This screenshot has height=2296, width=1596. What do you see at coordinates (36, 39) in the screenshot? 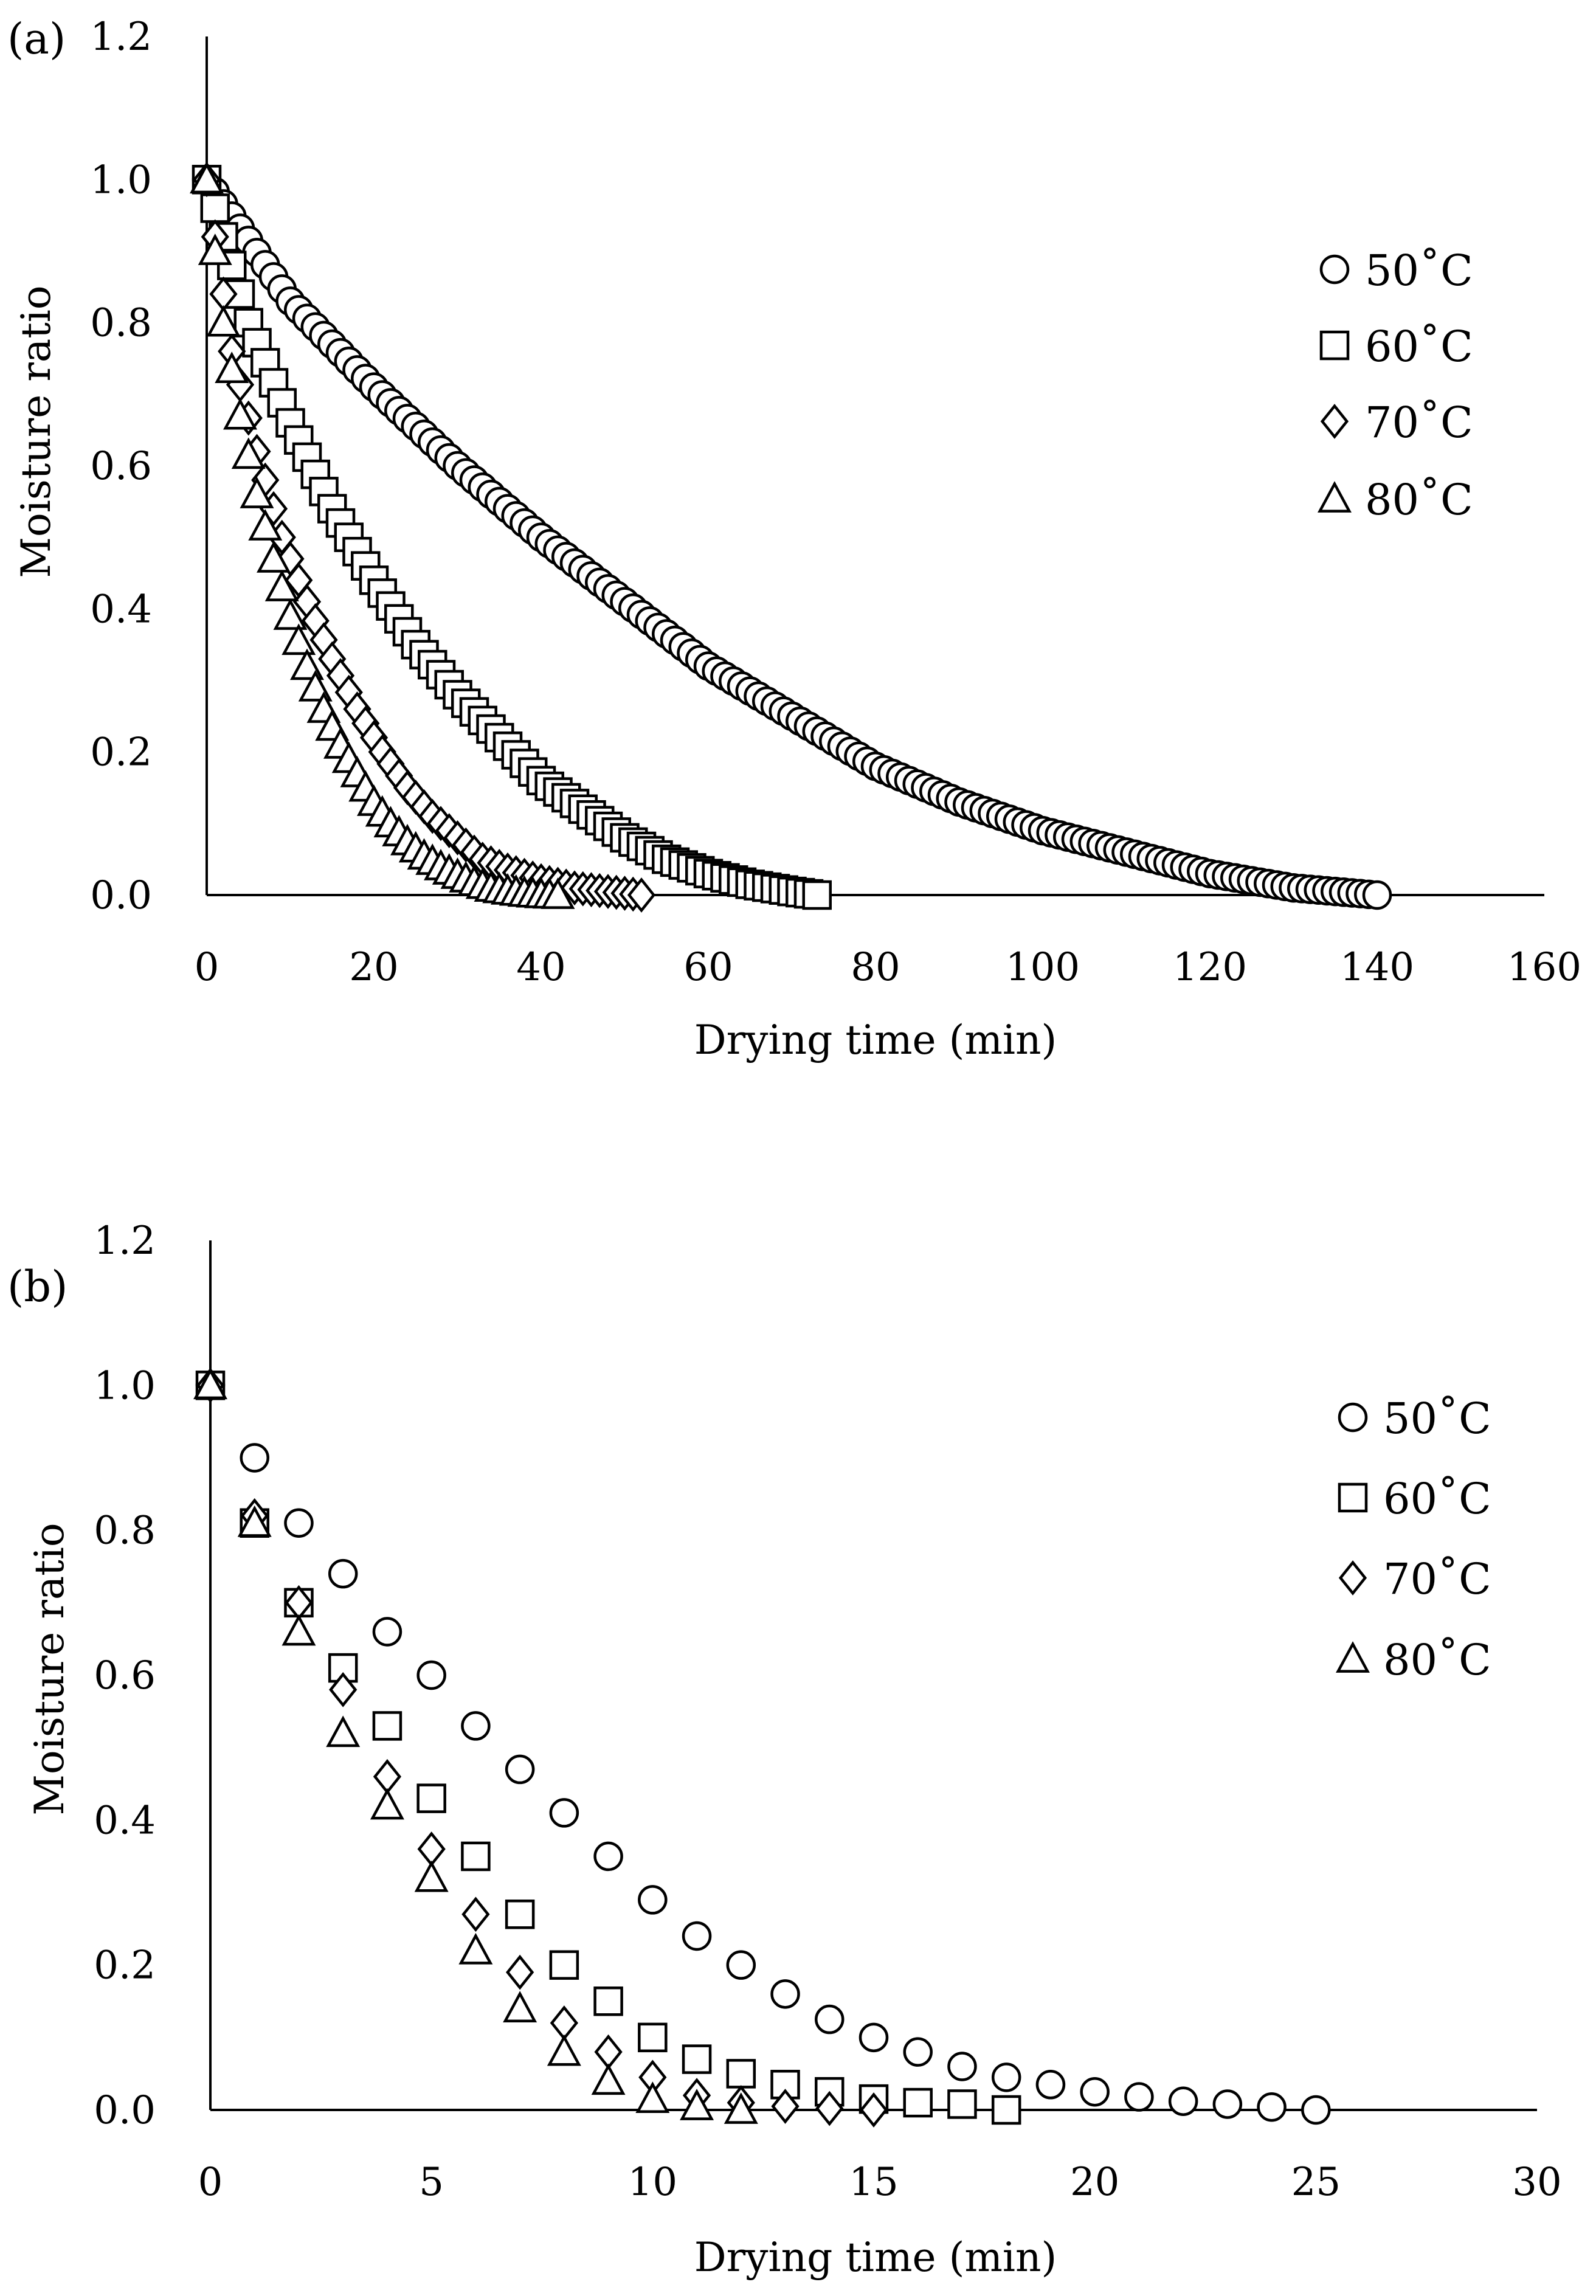
I see `panel-label-a: (a)` at bounding box center [36, 39].